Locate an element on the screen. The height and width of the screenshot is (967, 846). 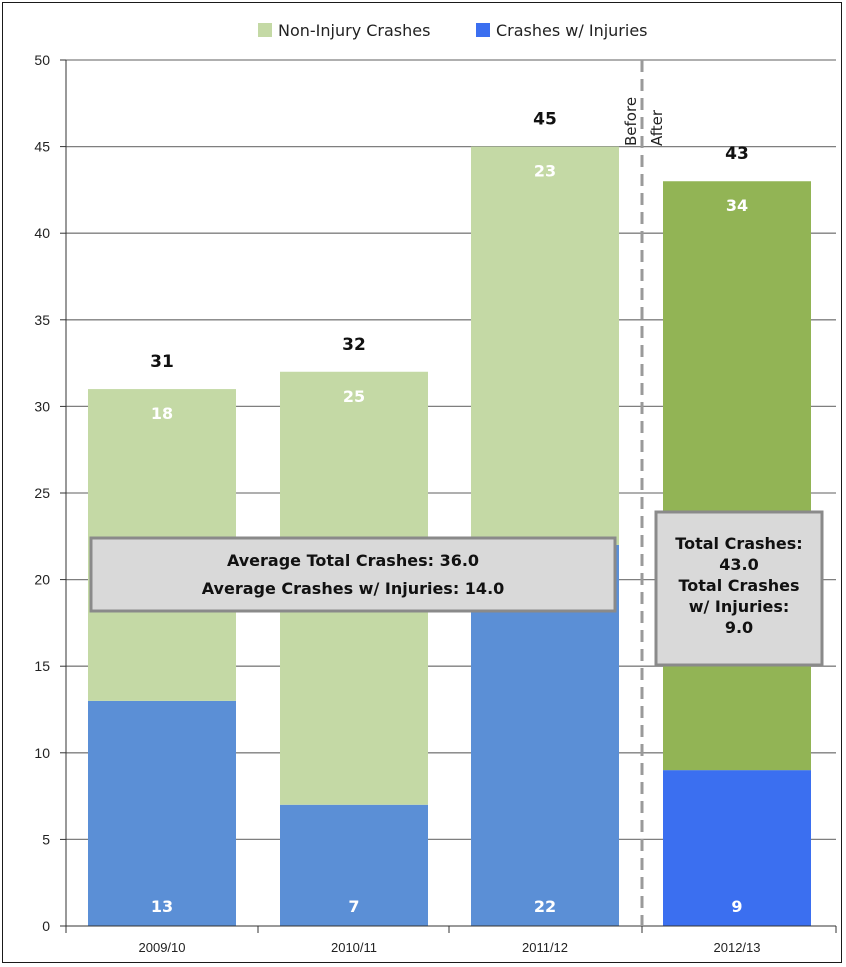
legend-swatch-non-injury is located at coordinates (265, 30).